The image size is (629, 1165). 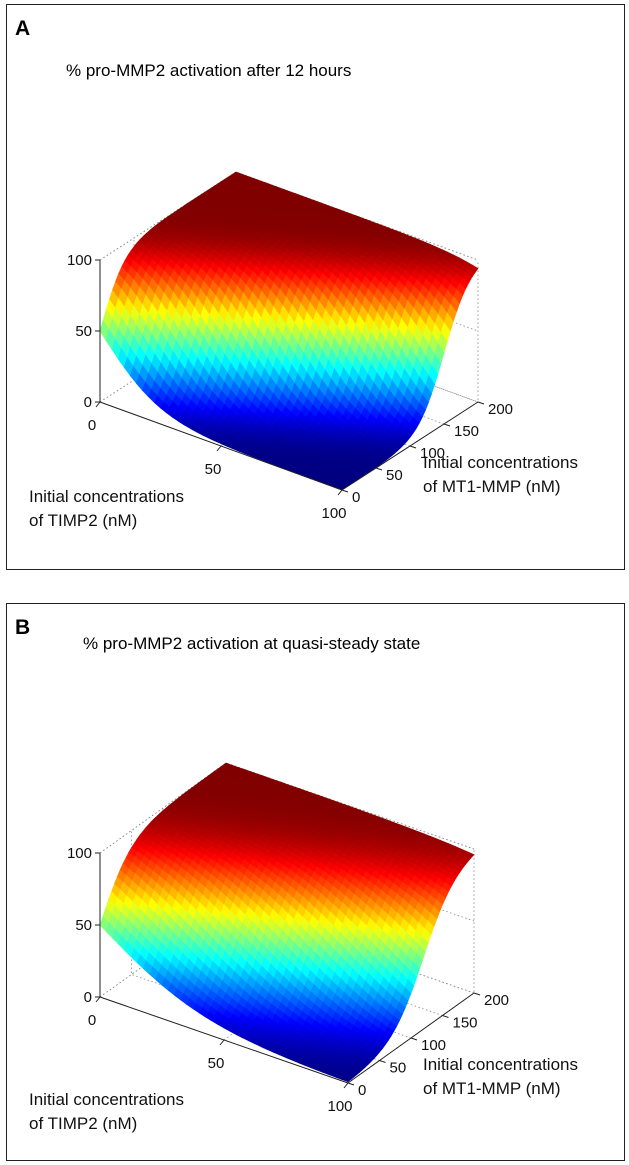 I want to click on chart-title-a: % pro-MMP2 activation after 12 hours, so click(x=208, y=70).